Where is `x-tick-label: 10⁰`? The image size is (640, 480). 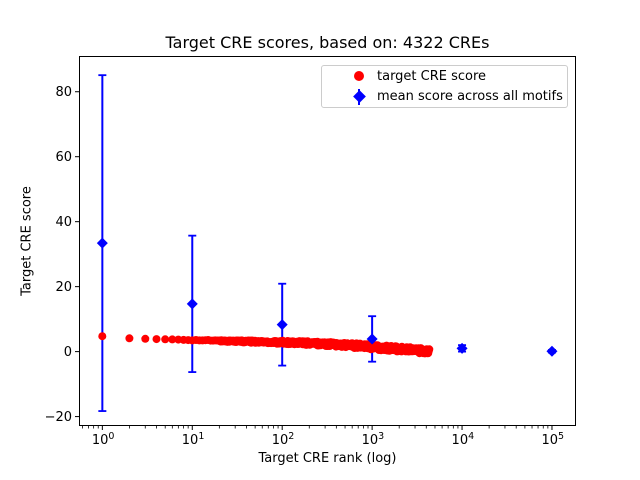
x-tick-label: 10⁰ is located at coordinates (103, 439).